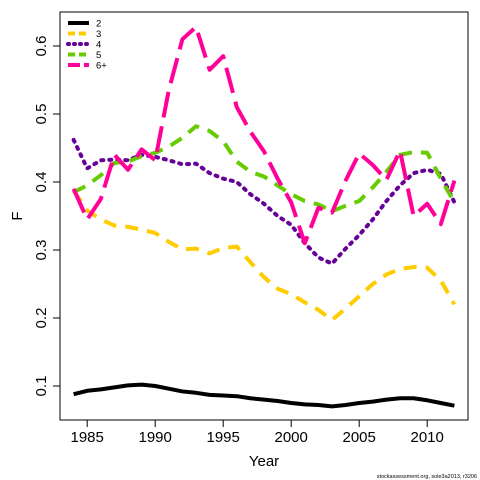 The width and height of the screenshot is (480, 480). Describe the element at coordinates (101, 66) in the screenshot. I see `legend-label: 6+` at that location.